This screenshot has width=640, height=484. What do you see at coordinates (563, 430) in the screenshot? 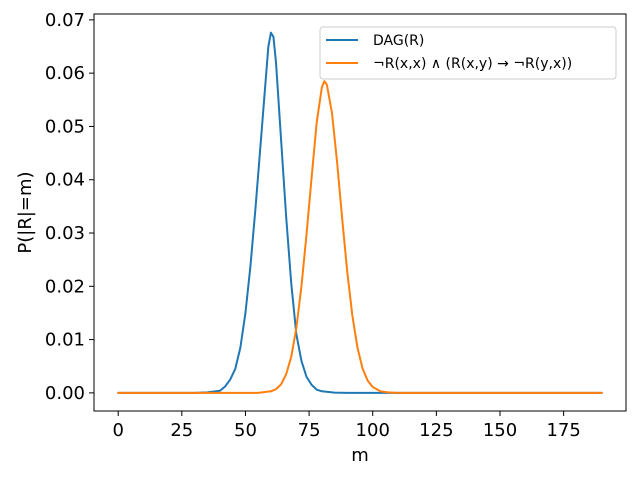
I see `x-tick-label: 175` at bounding box center [563, 430].